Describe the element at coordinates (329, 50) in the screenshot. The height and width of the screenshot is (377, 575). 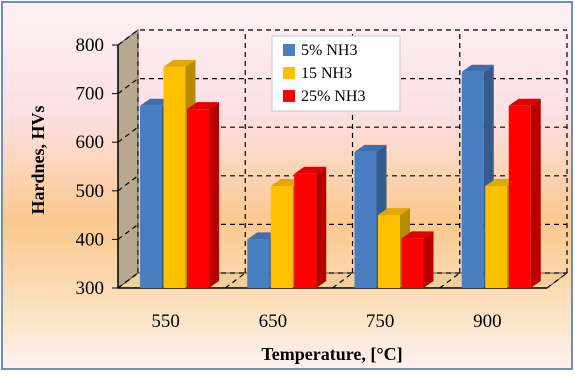
I see `legend-label: 5% NH3` at that location.